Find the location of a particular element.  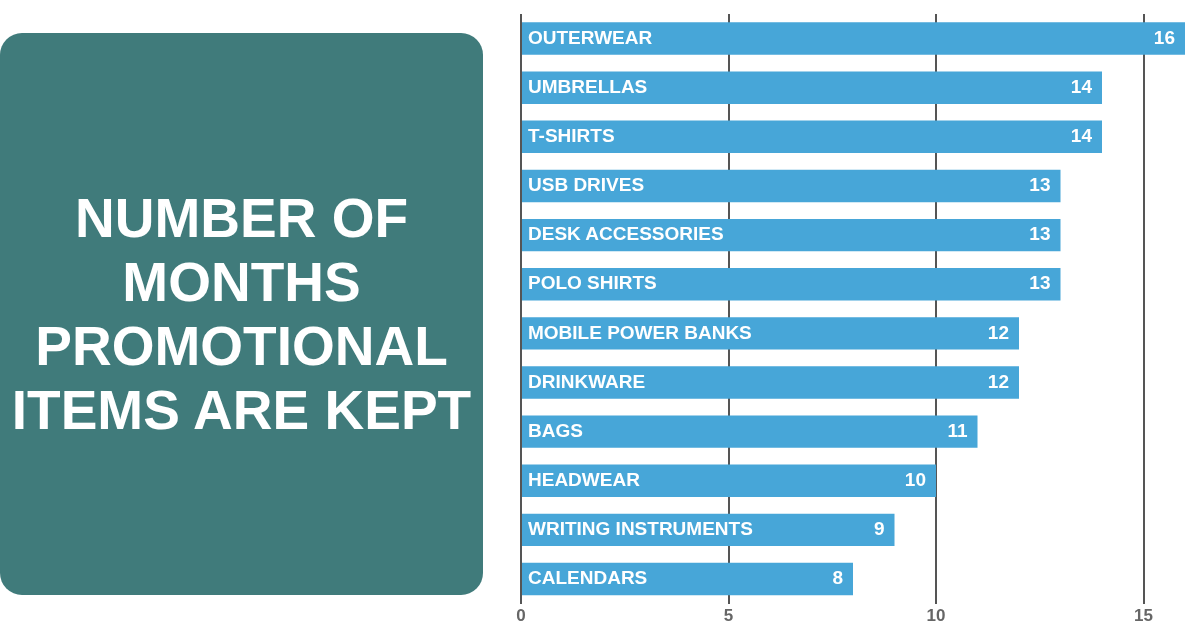

data-label: 11 is located at coordinates (957, 430).